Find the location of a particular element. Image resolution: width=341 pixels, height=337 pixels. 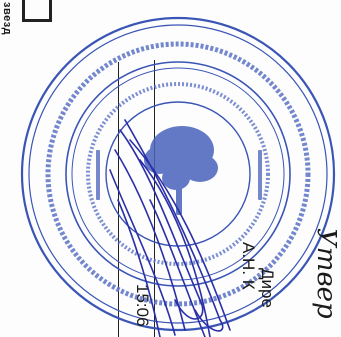

approve-title: Утвер is located at coordinates (326, 273).